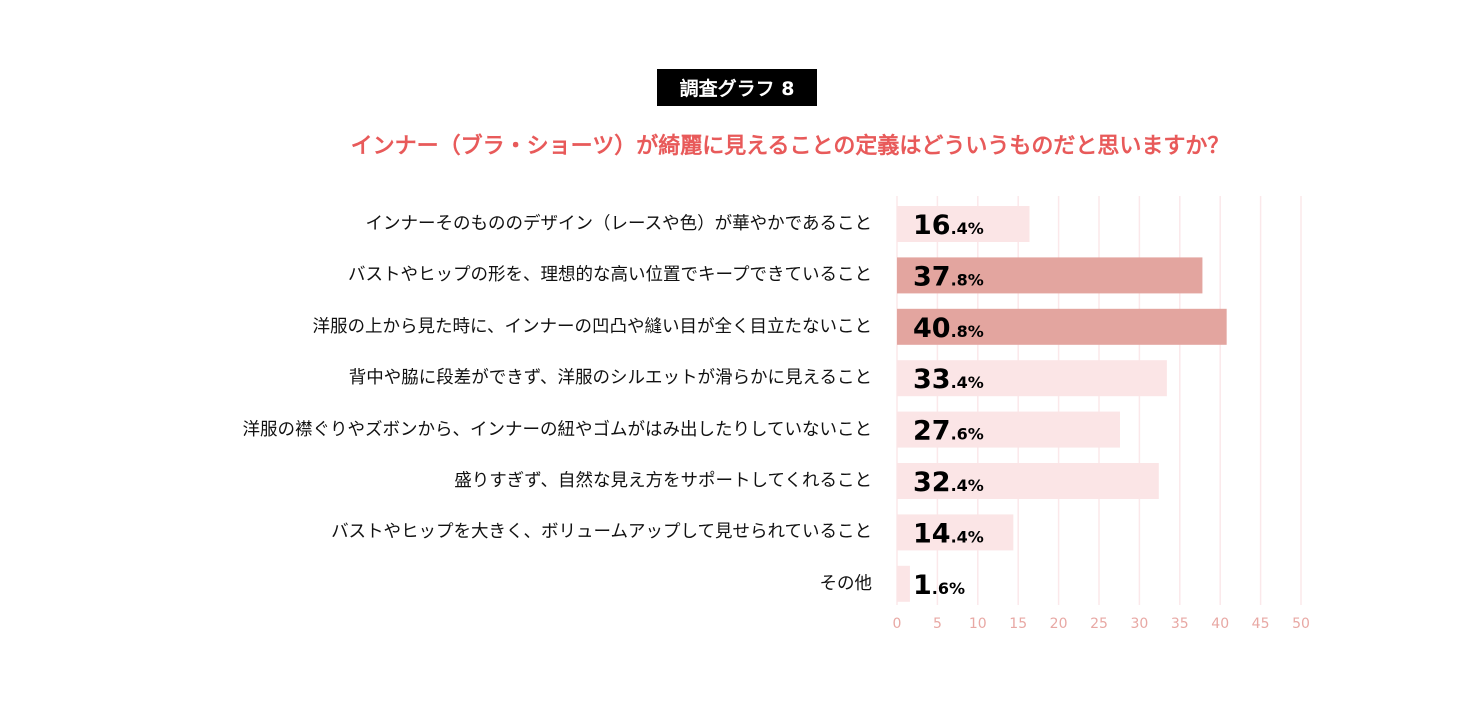  What do you see at coordinates (1099, 624) in the screenshot?
I see `x-tick-label: 25` at bounding box center [1099, 624].